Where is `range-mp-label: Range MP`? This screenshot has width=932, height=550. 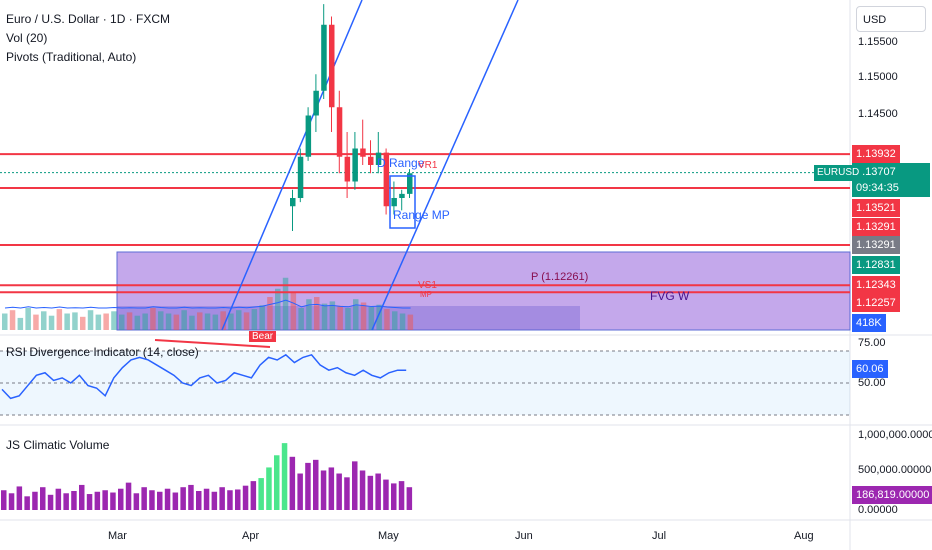 range-mp-label: Range MP is located at coordinates (421, 215).